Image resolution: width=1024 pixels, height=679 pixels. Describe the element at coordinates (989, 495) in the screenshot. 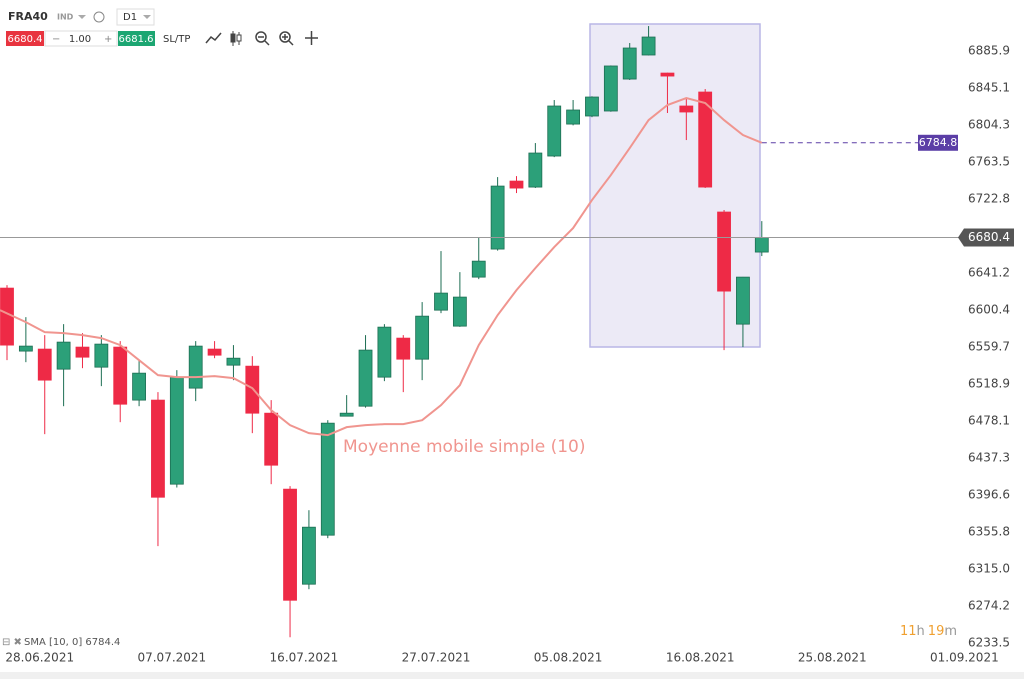

I see `y-tick-label: 6396.6` at that location.